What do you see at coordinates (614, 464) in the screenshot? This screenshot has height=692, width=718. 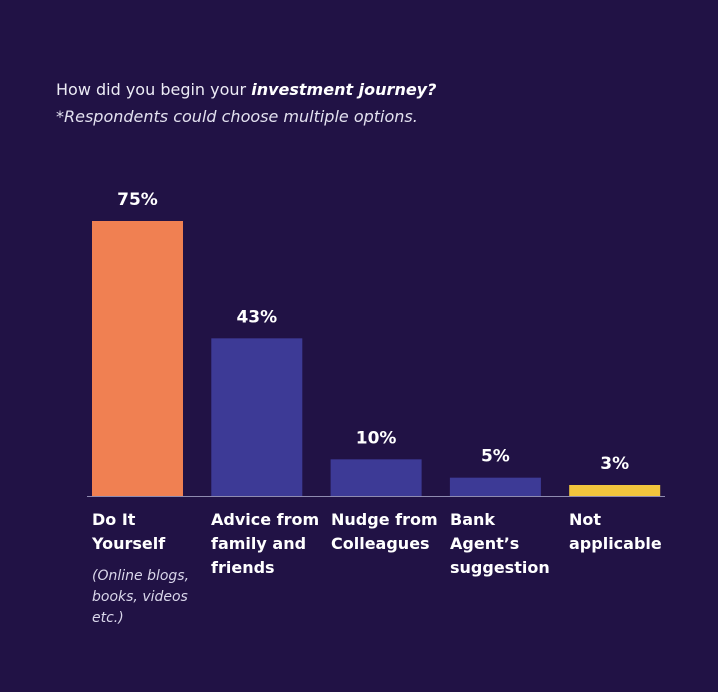 I see `data-label-4: 3%` at bounding box center [614, 464].